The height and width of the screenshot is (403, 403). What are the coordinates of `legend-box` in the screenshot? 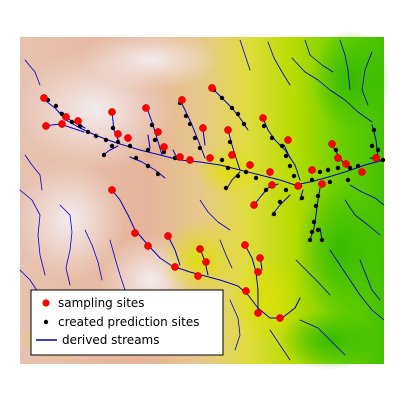 It's located at (127, 322).